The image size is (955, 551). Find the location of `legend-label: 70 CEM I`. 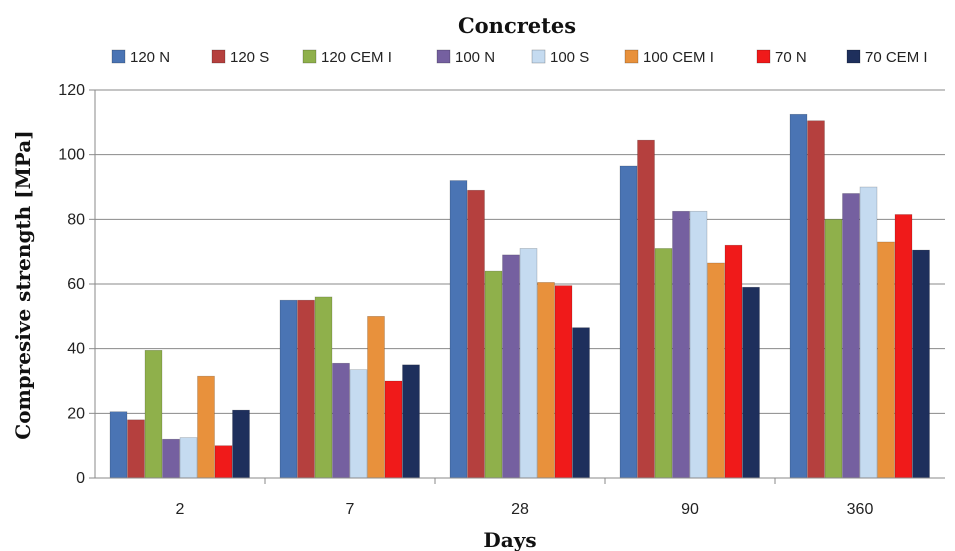

legend-label: 70 CEM I is located at coordinates (896, 57).